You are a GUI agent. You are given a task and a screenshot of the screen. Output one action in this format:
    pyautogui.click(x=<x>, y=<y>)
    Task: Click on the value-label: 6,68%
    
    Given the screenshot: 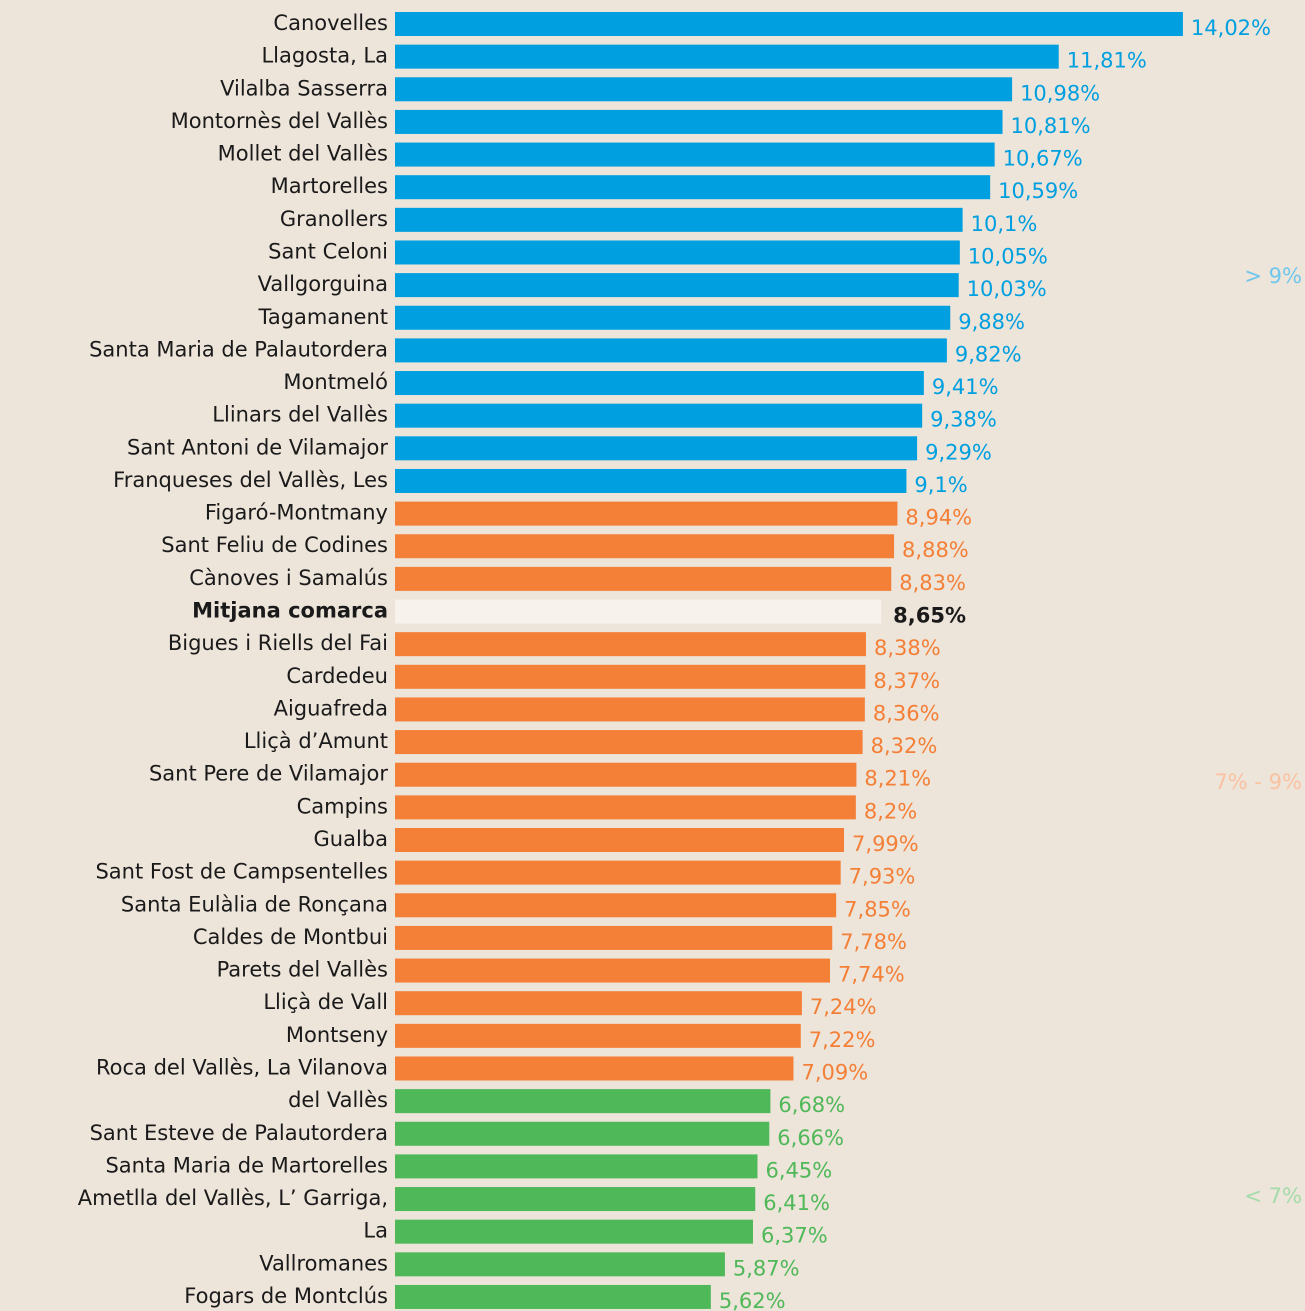 What is the action you would take?
    pyautogui.click(x=811, y=1105)
    